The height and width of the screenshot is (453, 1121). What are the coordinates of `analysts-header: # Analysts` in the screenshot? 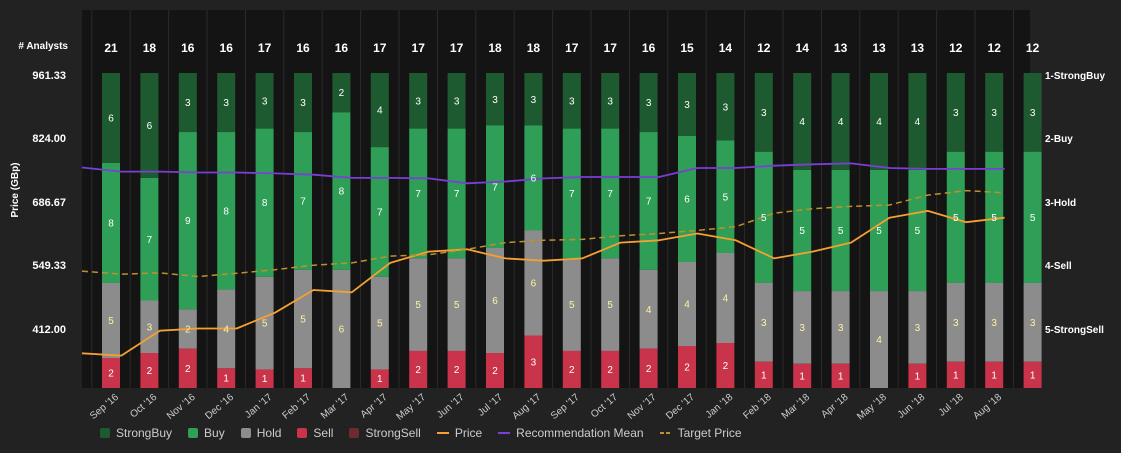 It's located at (43, 46).